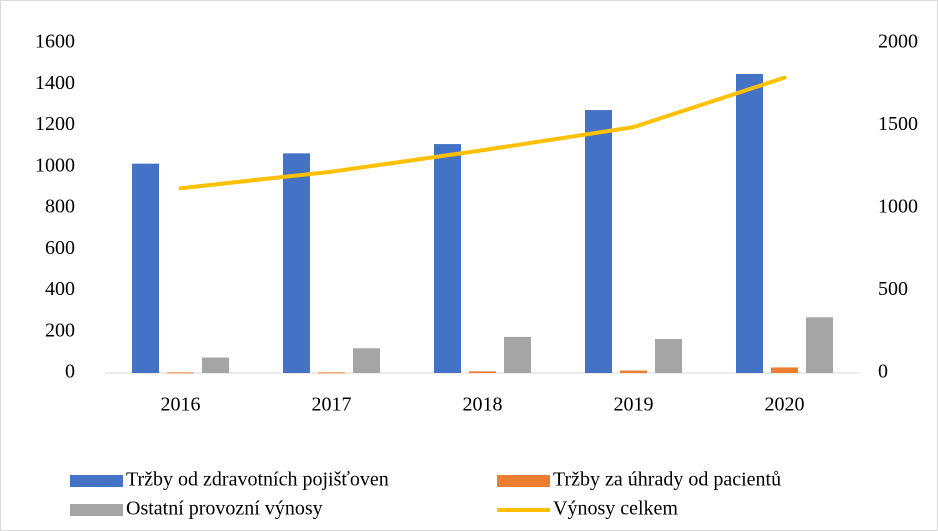 This screenshot has height=531, width=938. Describe the element at coordinates (482, 133) in the screenshot. I see `line-series` at that location.